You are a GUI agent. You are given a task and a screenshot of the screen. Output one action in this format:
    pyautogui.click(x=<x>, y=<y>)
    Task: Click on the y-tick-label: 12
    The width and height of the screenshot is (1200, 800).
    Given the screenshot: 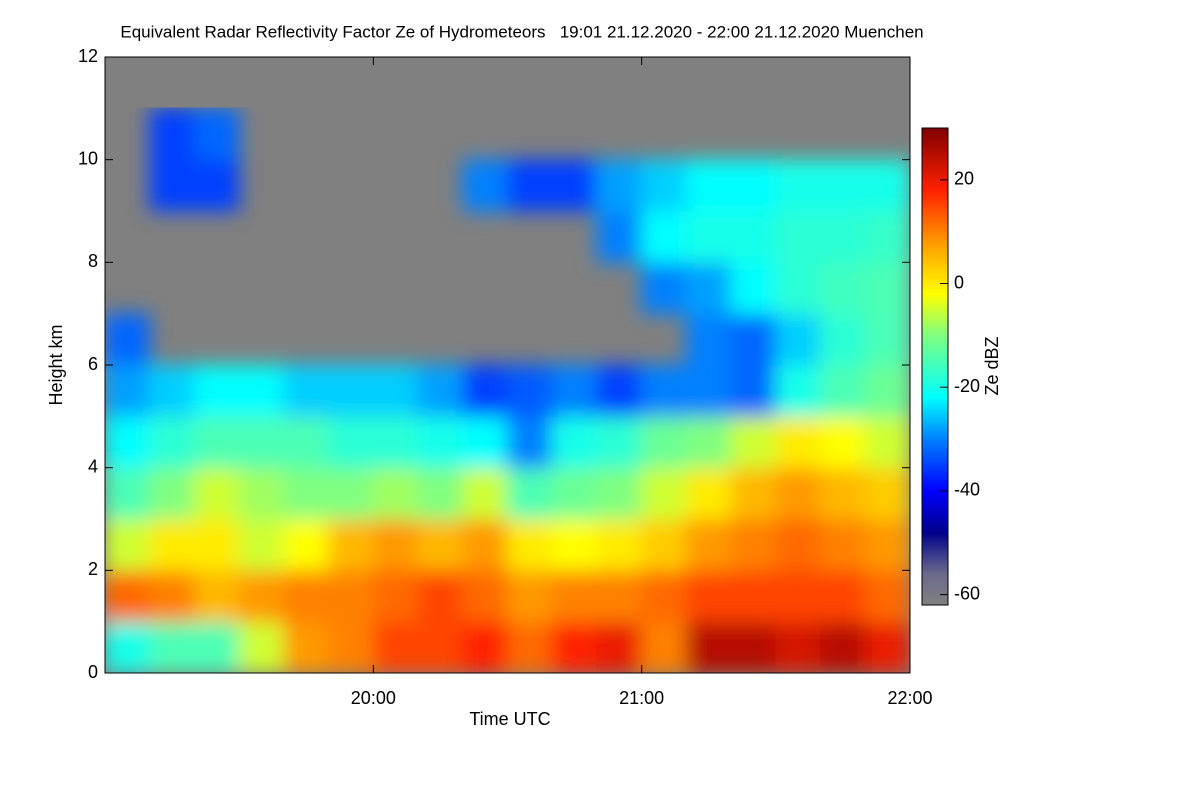 What is the action you would take?
    pyautogui.click(x=88, y=56)
    